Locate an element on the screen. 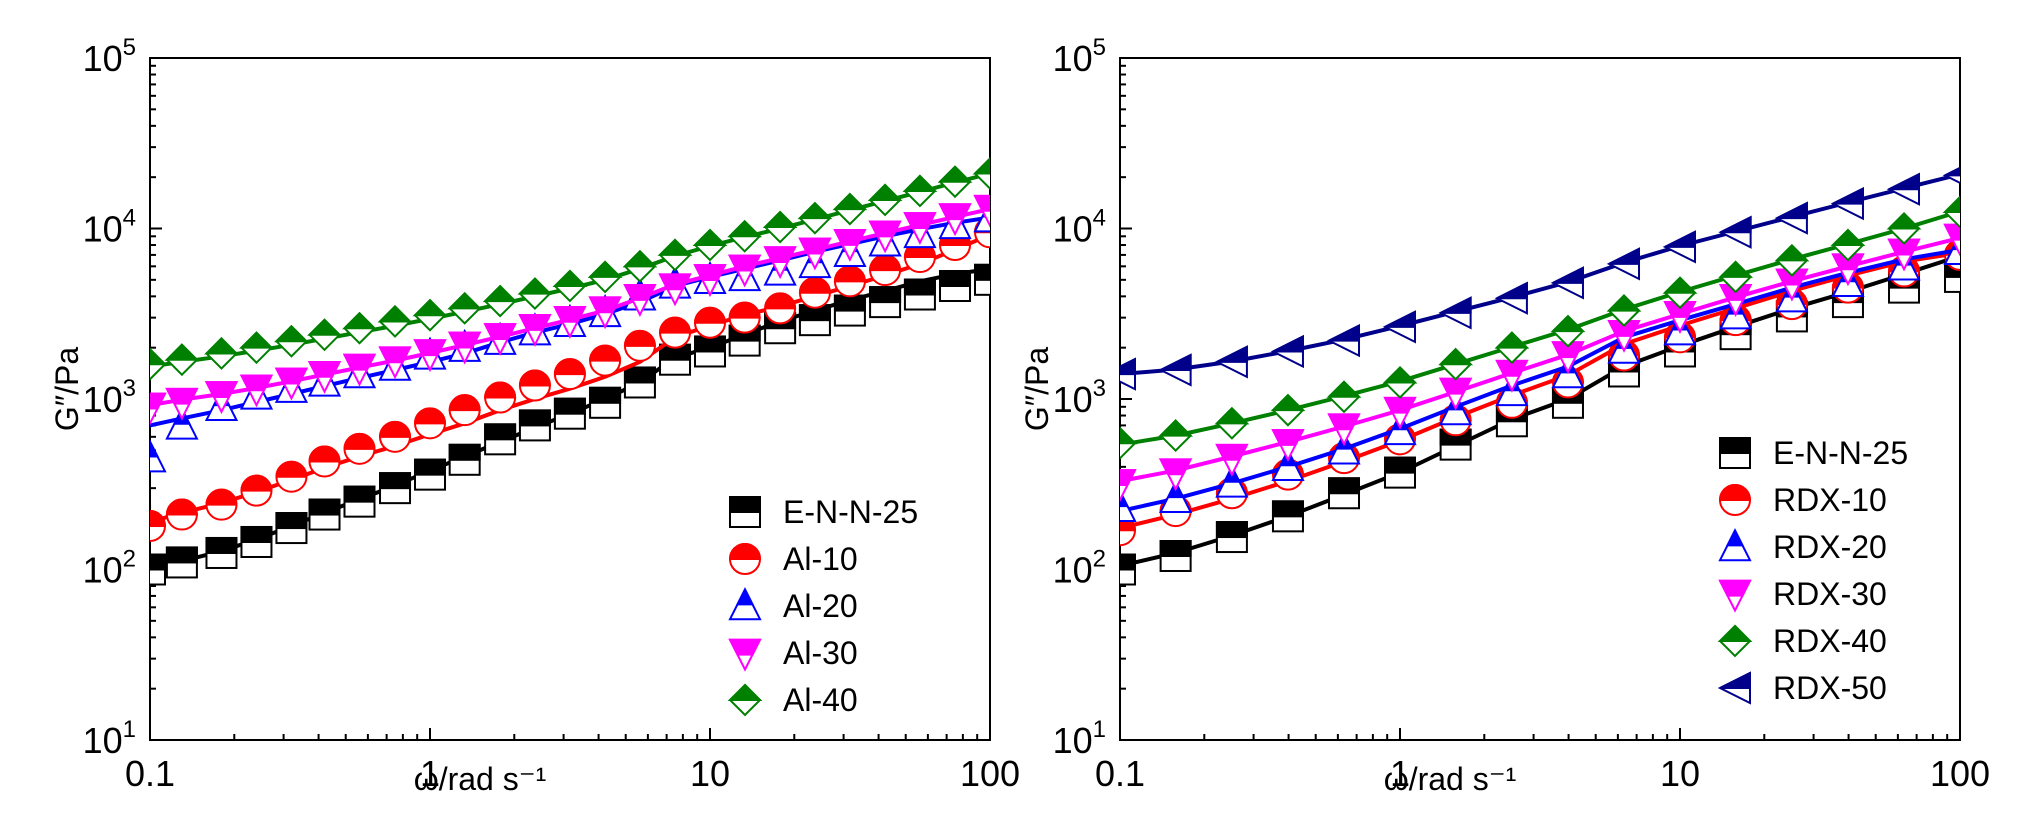 This screenshot has width=2017, height=836. legend-label: E-N-N-25 is located at coordinates (850, 512).